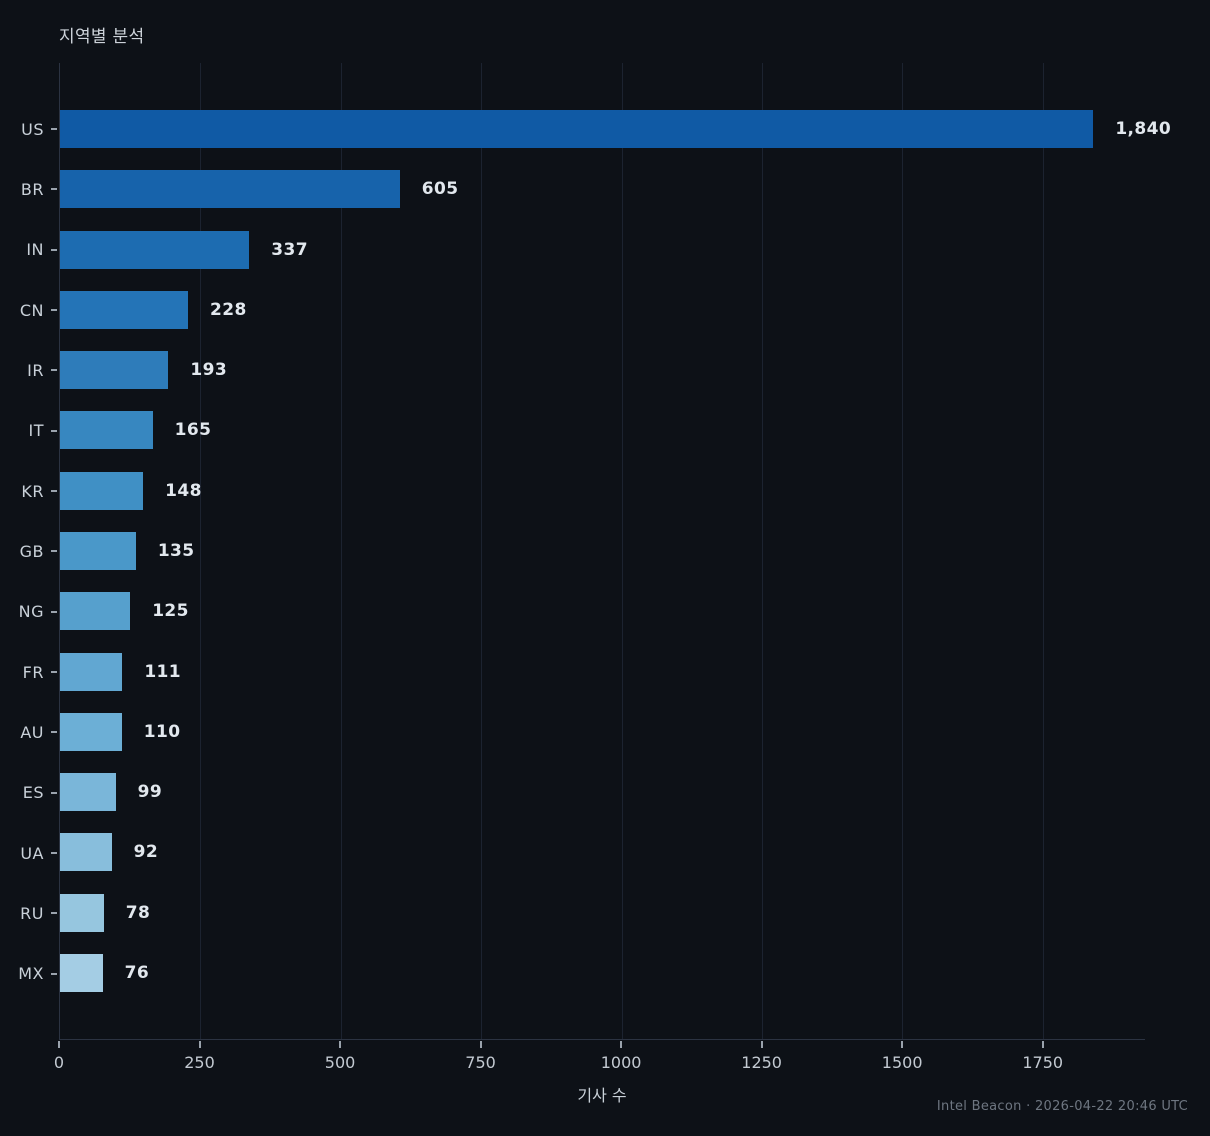 This screenshot has width=1210, height=1136. I want to click on bar-value-label: 148, so click(183, 490).